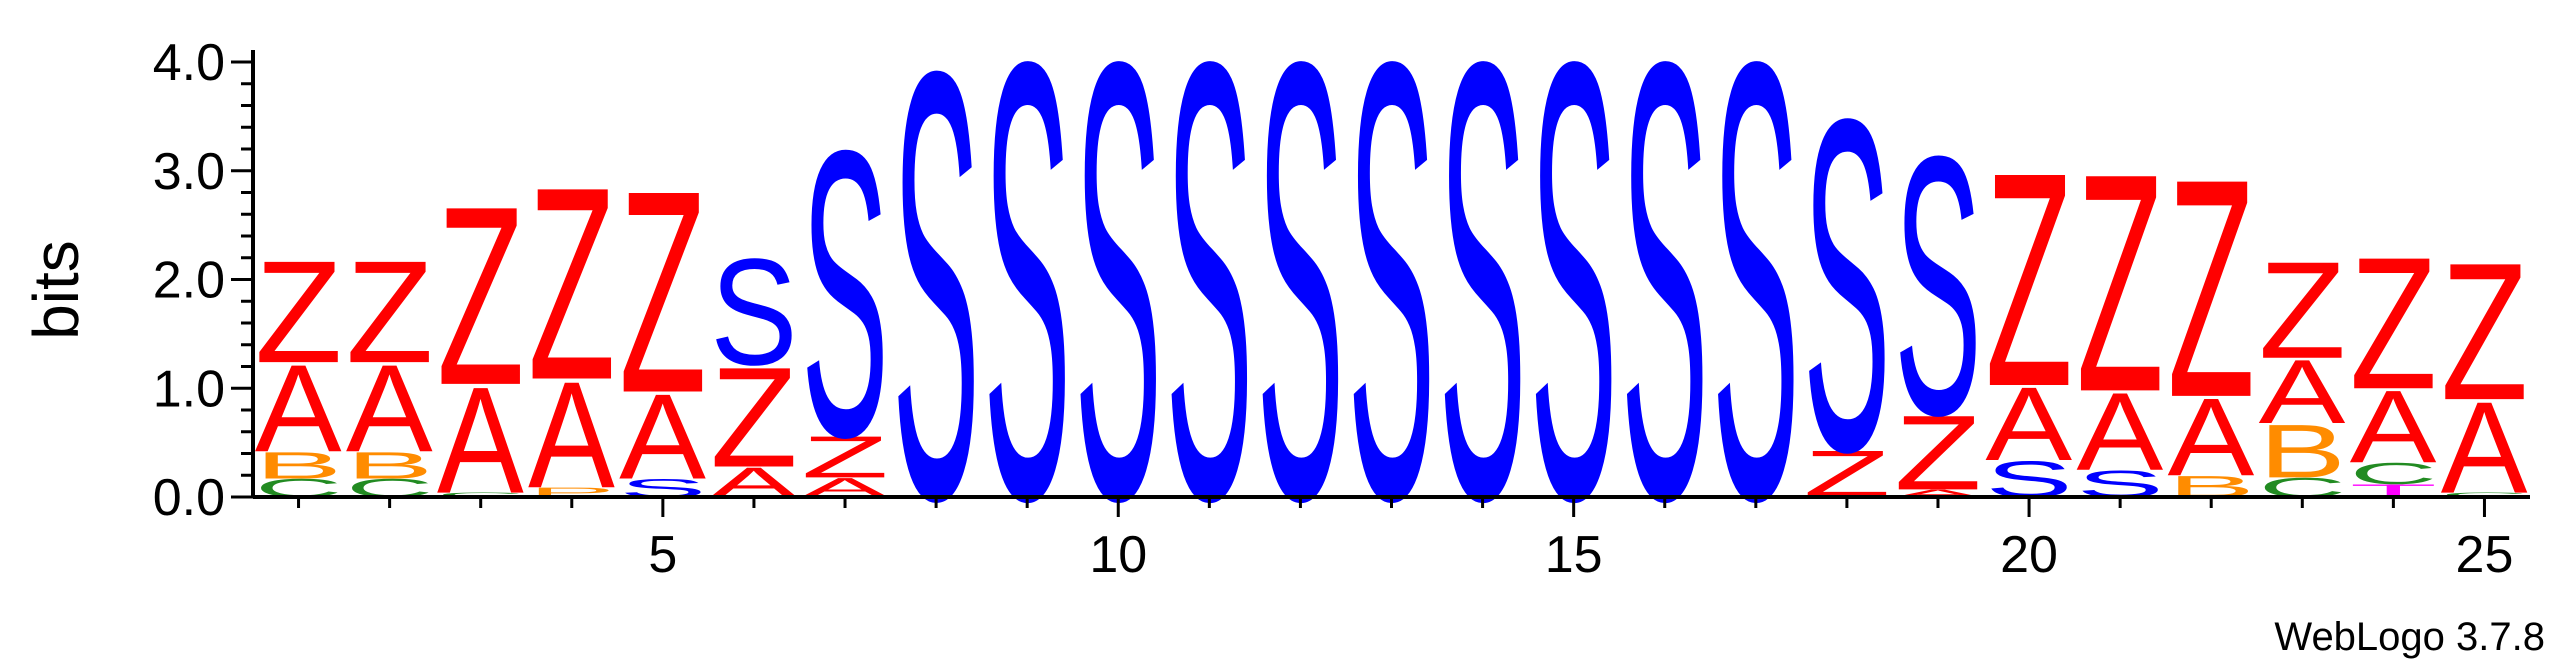 The width and height of the screenshot is (2567, 667). I want to click on x-tick-label: 5, so click(662, 555).